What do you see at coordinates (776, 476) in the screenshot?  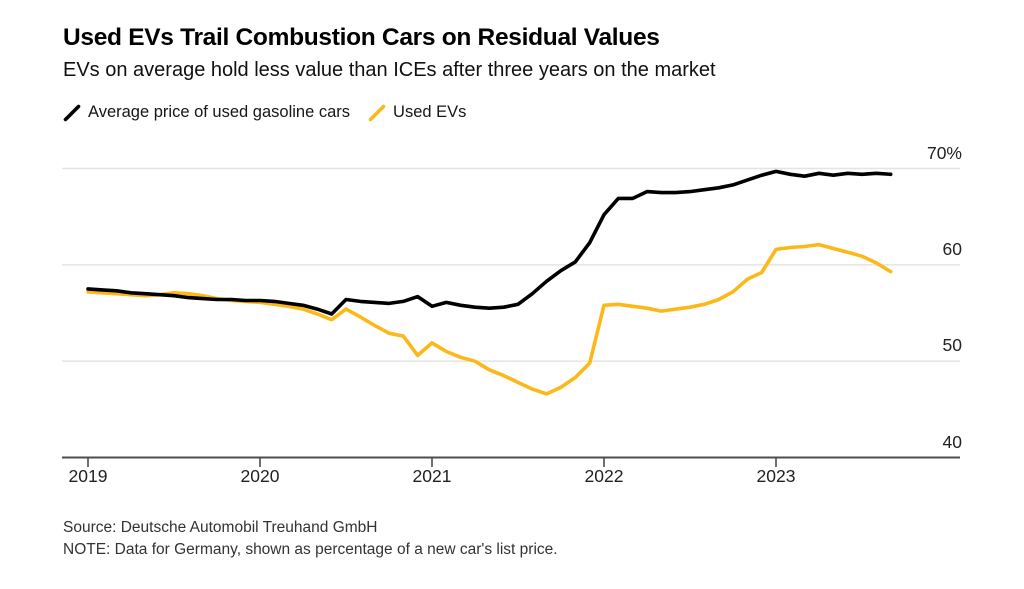 I see `x-axis-label-2023: 2023` at bounding box center [776, 476].